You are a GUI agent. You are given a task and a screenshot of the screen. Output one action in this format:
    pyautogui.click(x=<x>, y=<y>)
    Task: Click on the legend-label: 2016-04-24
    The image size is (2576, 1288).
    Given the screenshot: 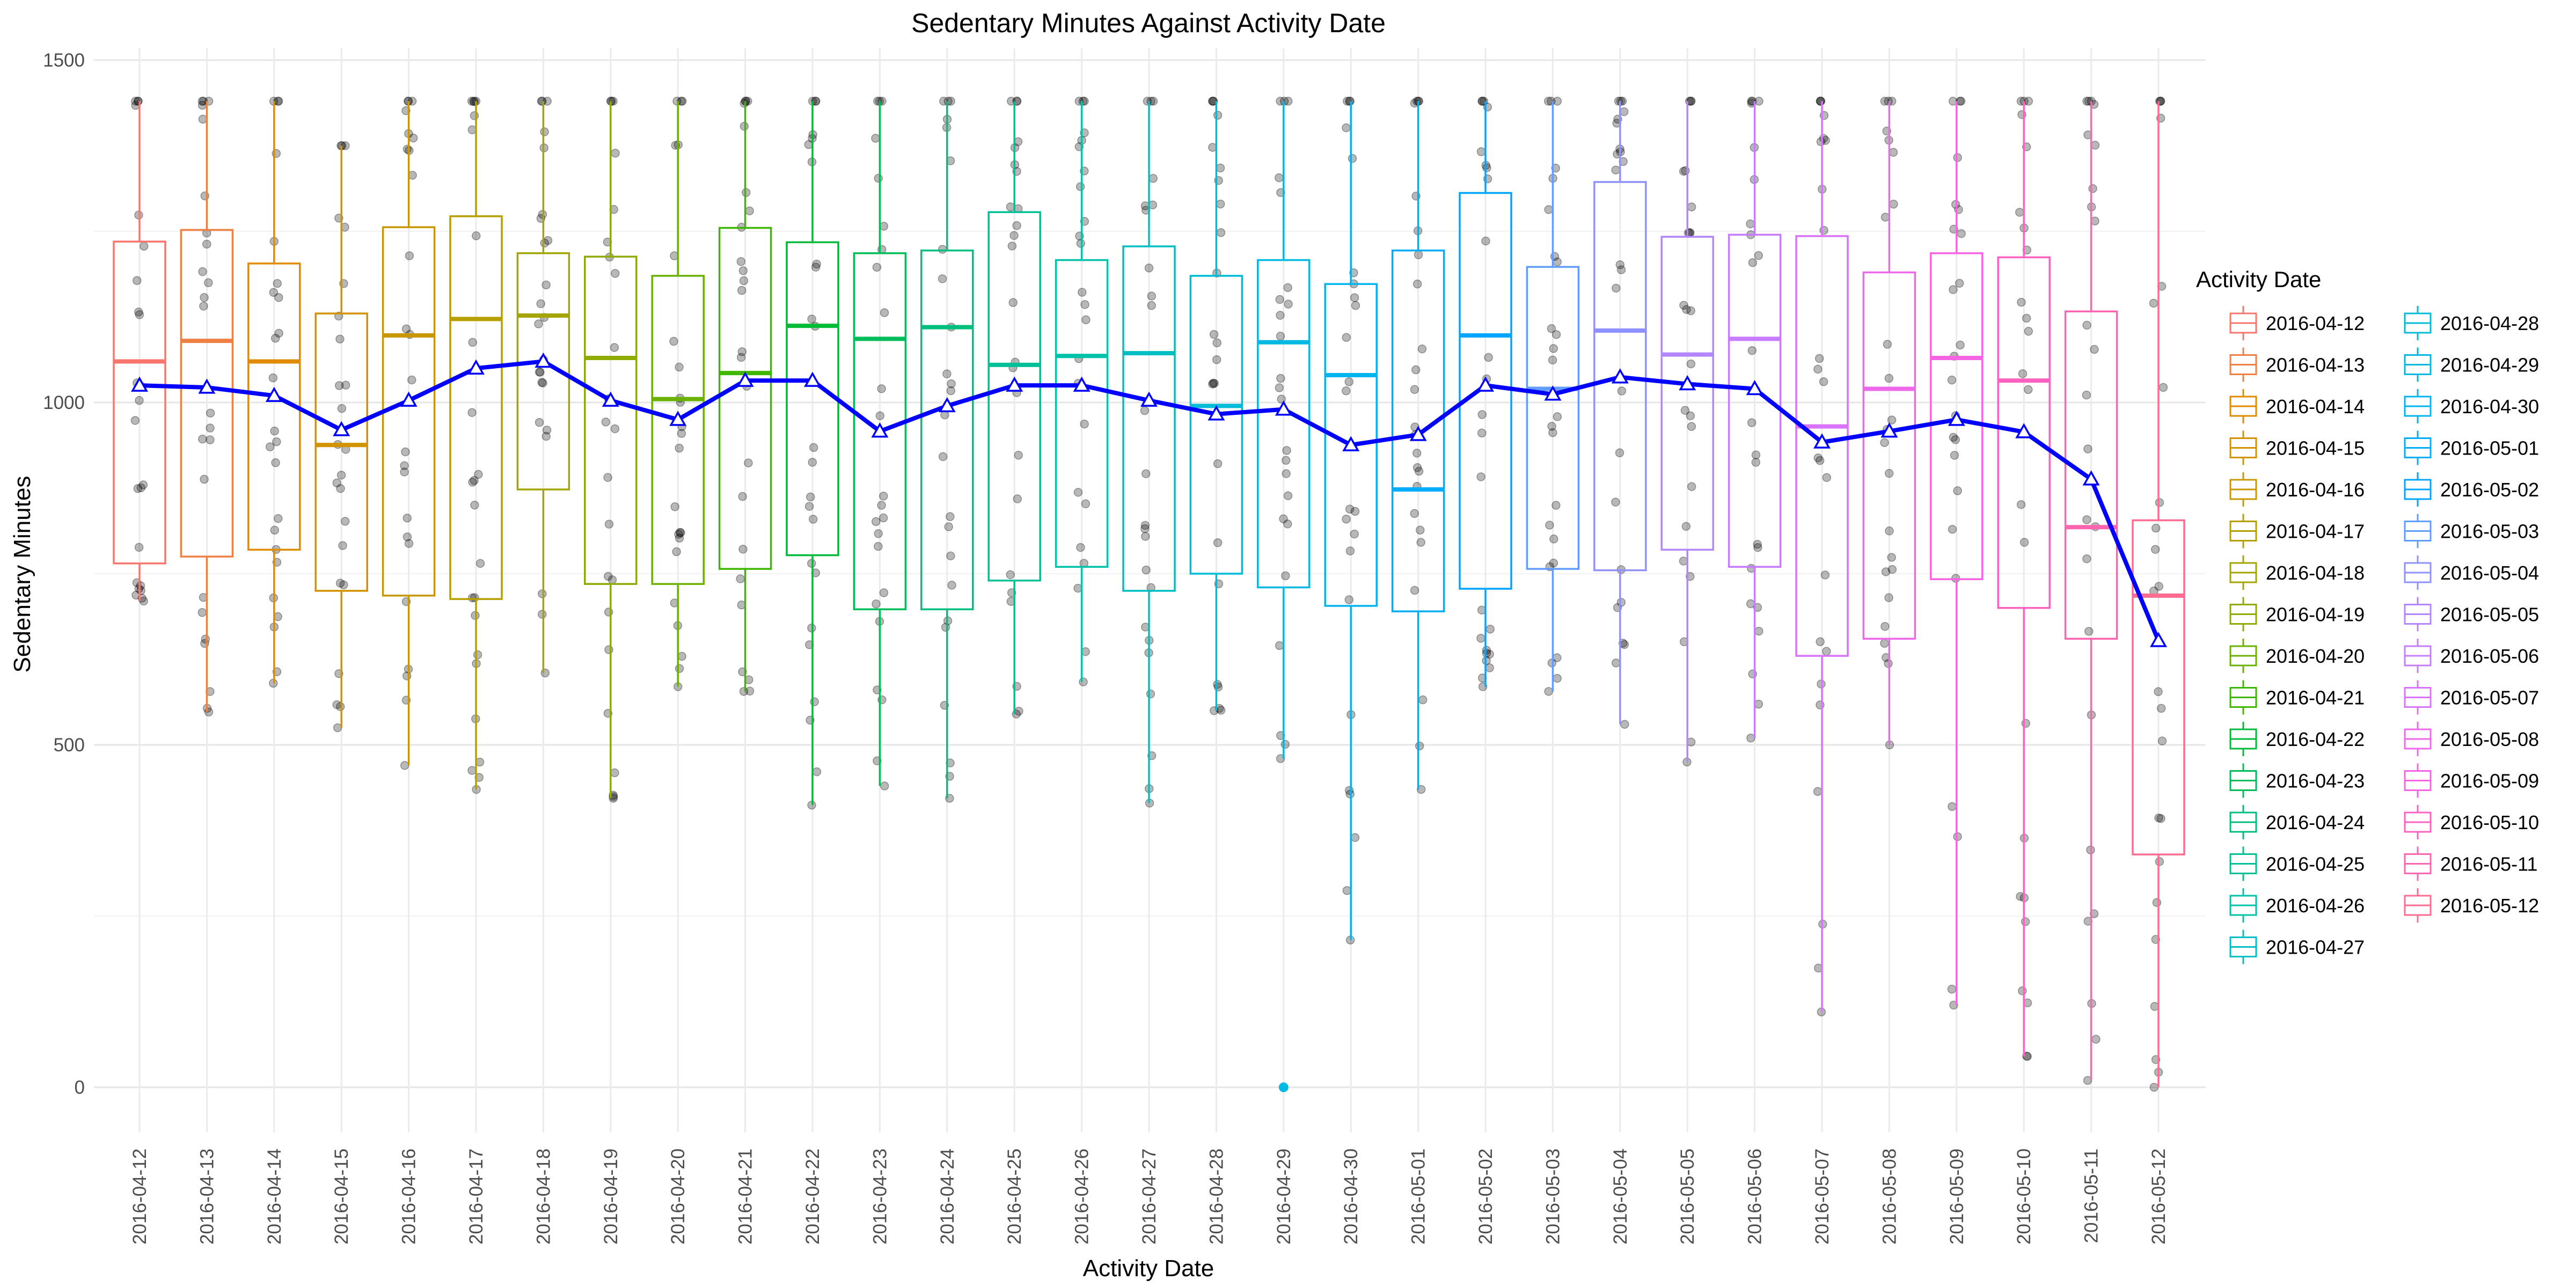 What is the action you would take?
    pyautogui.click(x=2315, y=822)
    